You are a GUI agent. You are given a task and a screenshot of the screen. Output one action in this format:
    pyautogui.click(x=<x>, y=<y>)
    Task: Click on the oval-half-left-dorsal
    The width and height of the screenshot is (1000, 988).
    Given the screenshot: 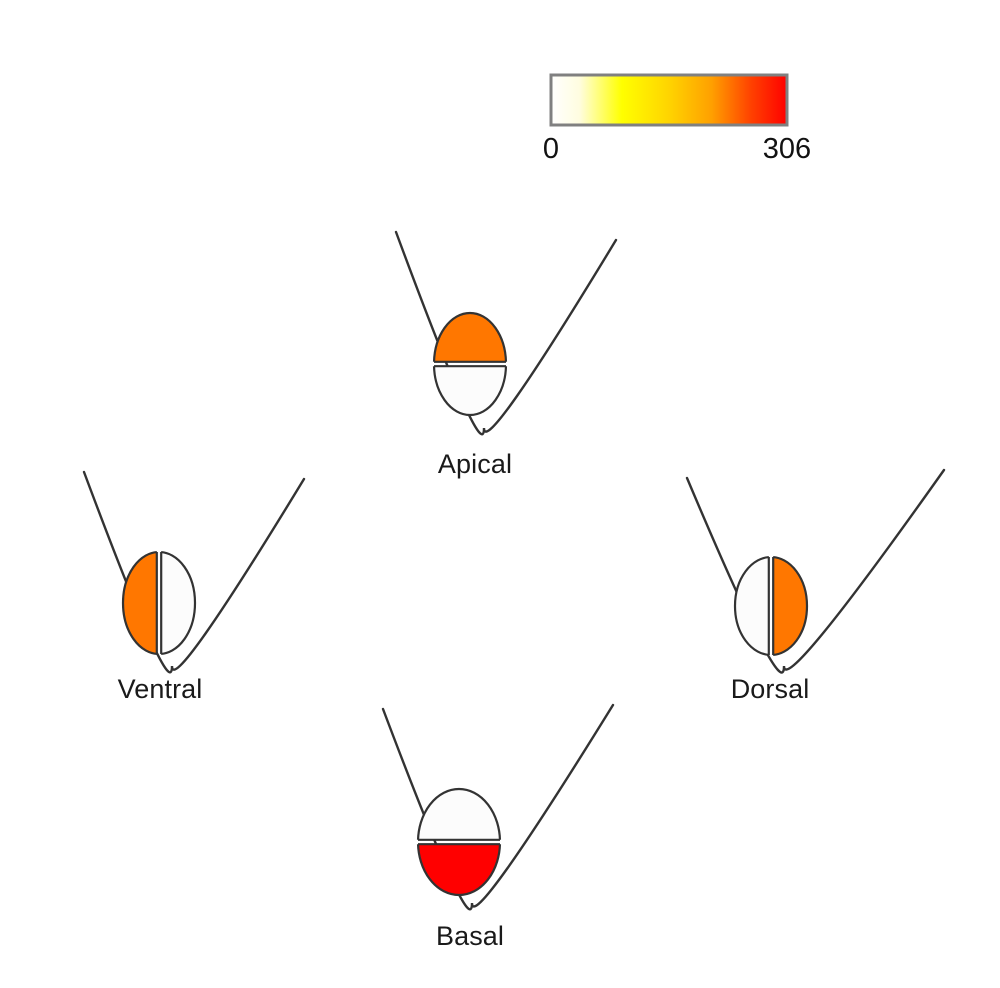 What is the action you would take?
    pyautogui.click(x=751, y=606)
    